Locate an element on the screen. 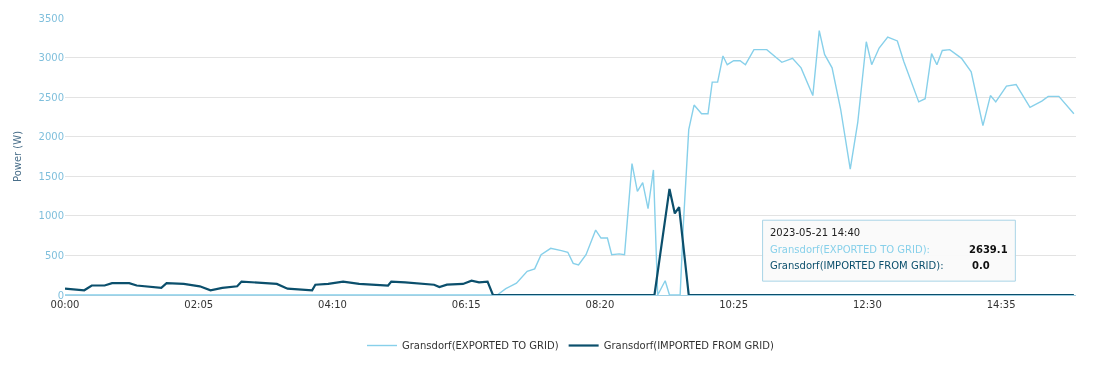 The width and height of the screenshot is (1106, 372). legend-label: Gransdorf(EXPORTED TO GRID) is located at coordinates (480, 346).